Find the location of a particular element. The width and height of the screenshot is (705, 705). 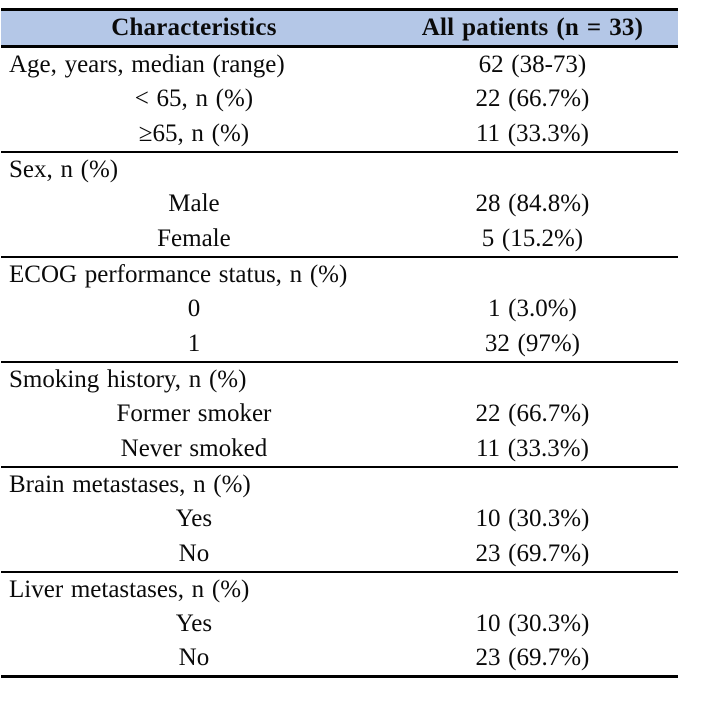

table-row: Sex, n (%) is located at coordinates (339, 168).